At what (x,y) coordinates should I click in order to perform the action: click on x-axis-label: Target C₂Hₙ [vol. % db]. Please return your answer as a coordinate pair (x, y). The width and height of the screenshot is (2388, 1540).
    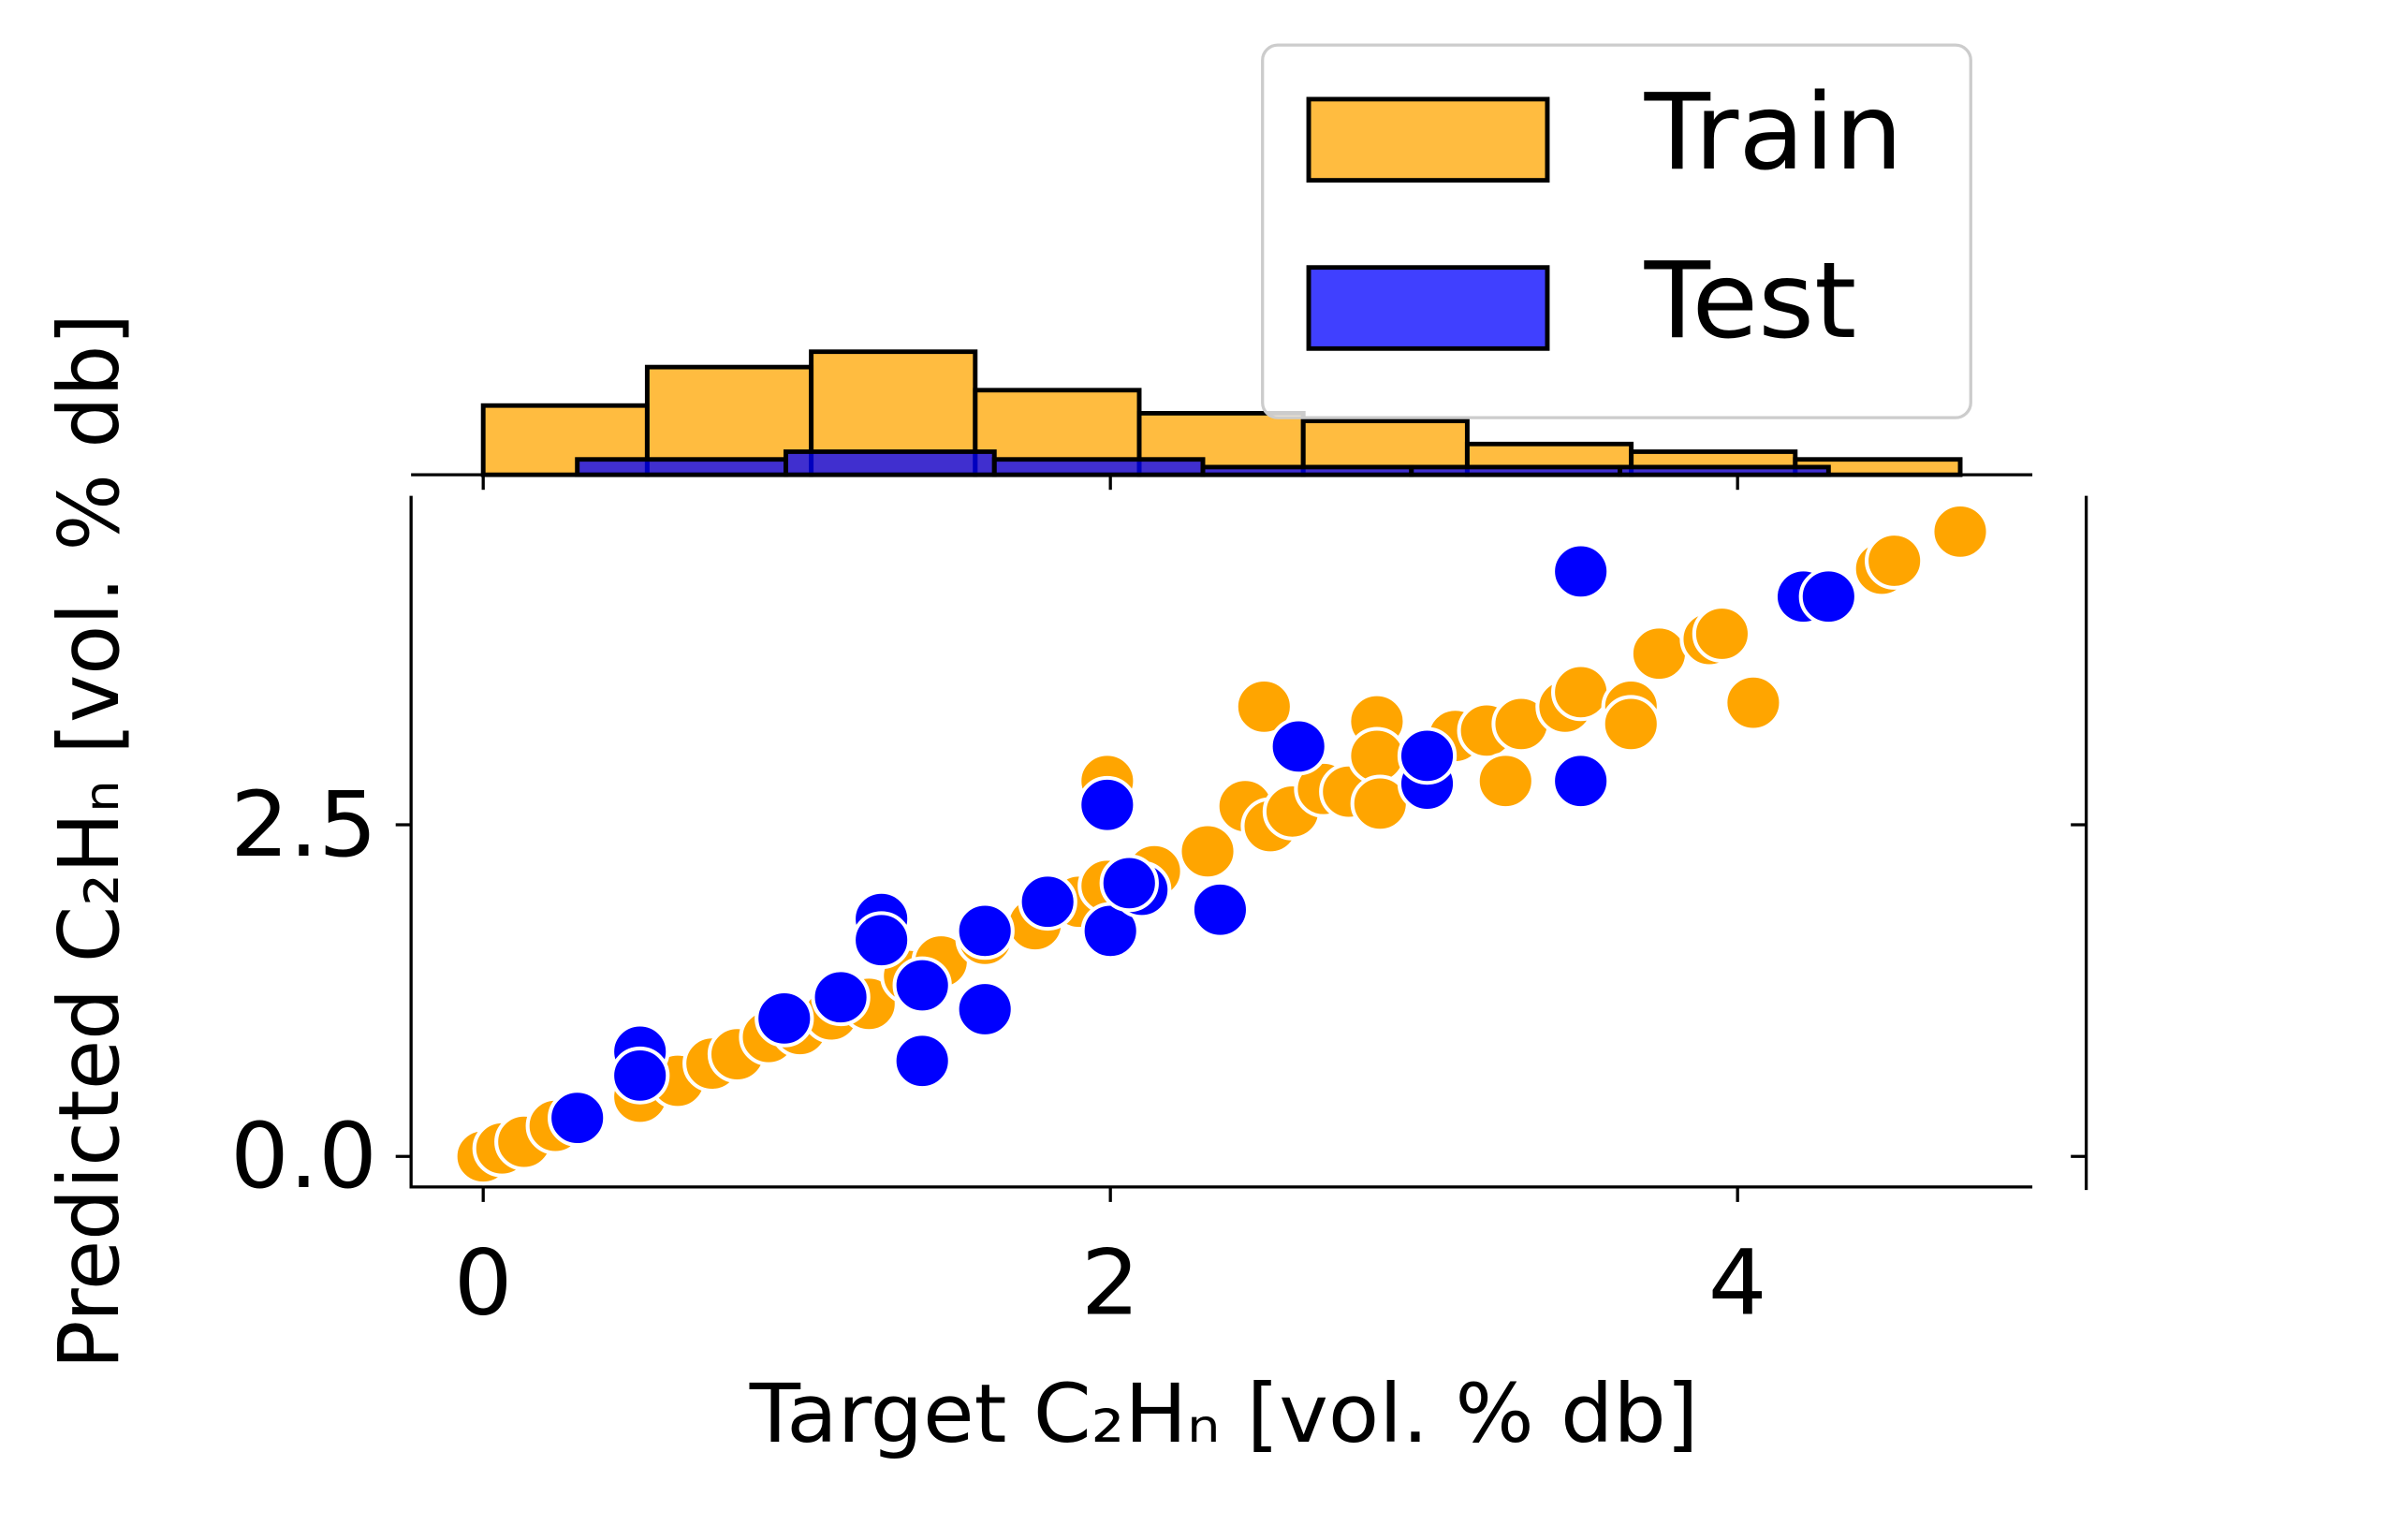
    Looking at the image, I should click on (1224, 1414).